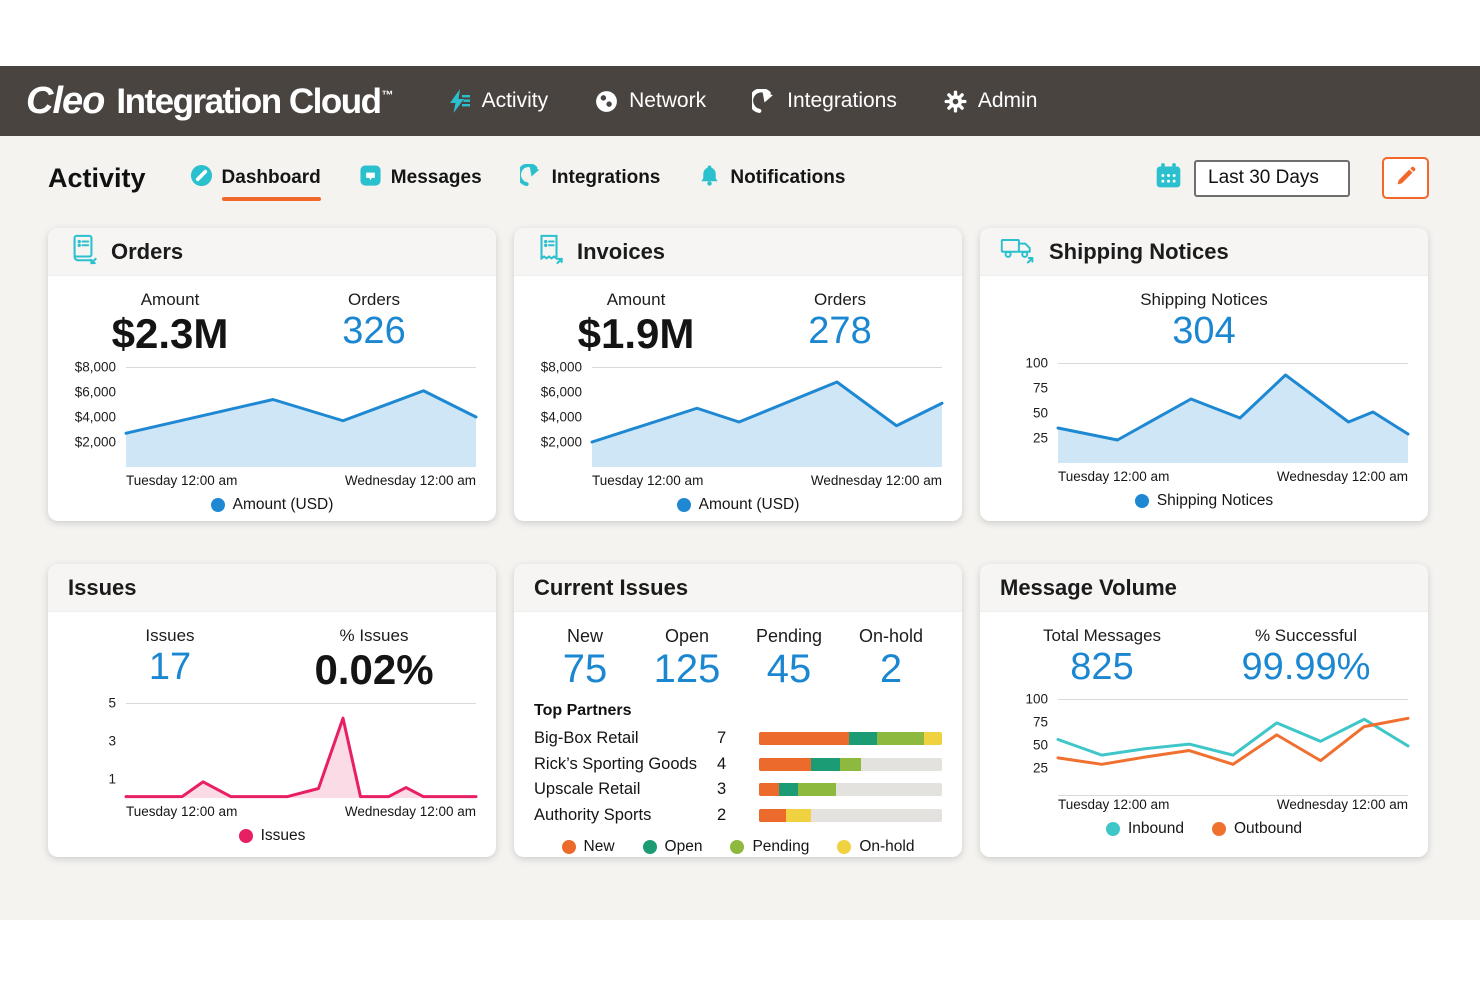 The image size is (1480, 987). Describe the element at coordinates (65, 100) in the screenshot. I see `logo-cleo-text: Cleo` at that location.